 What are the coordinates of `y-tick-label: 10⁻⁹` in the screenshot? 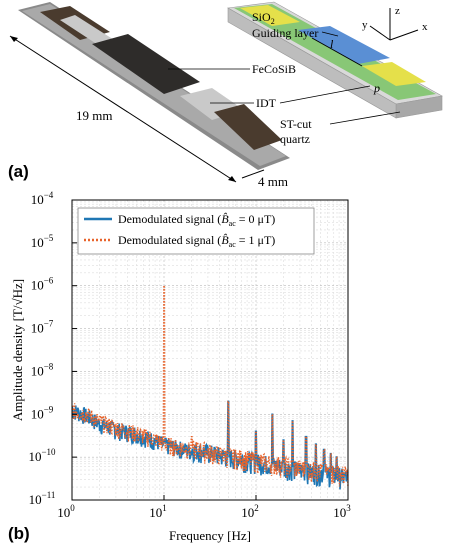 It's located at (42, 412).